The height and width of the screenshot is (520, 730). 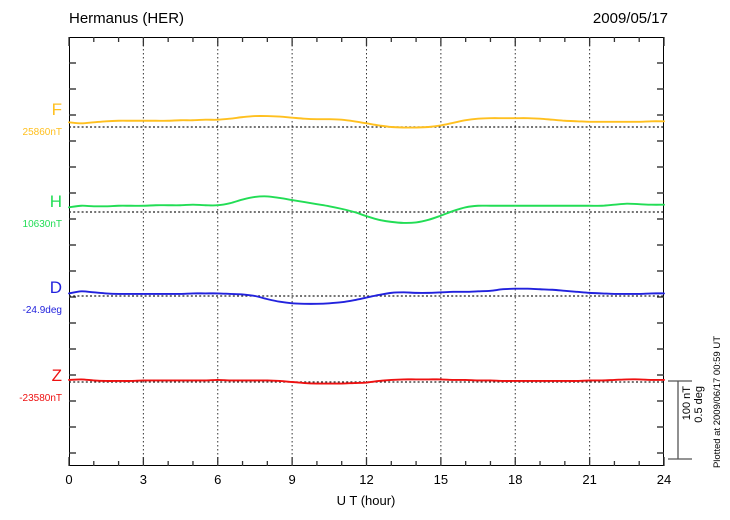 What do you see at coordinates (56, 375) in the screenshot?
I see `component-label-Z: Z` at bounding box center [56, 375].